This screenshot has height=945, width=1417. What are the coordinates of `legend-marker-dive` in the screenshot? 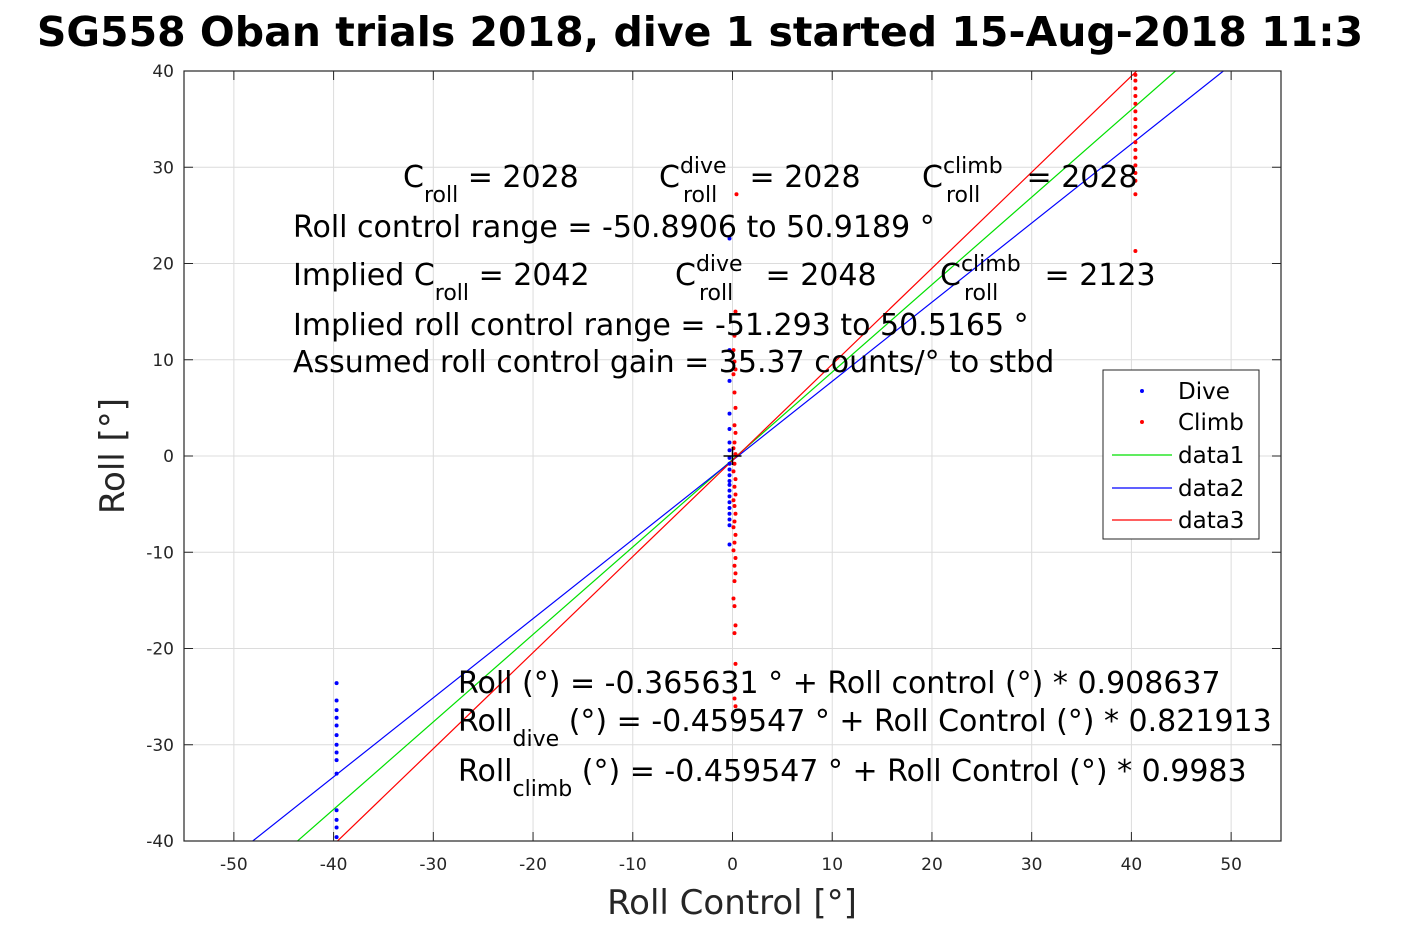 It's located at (1142, 391).